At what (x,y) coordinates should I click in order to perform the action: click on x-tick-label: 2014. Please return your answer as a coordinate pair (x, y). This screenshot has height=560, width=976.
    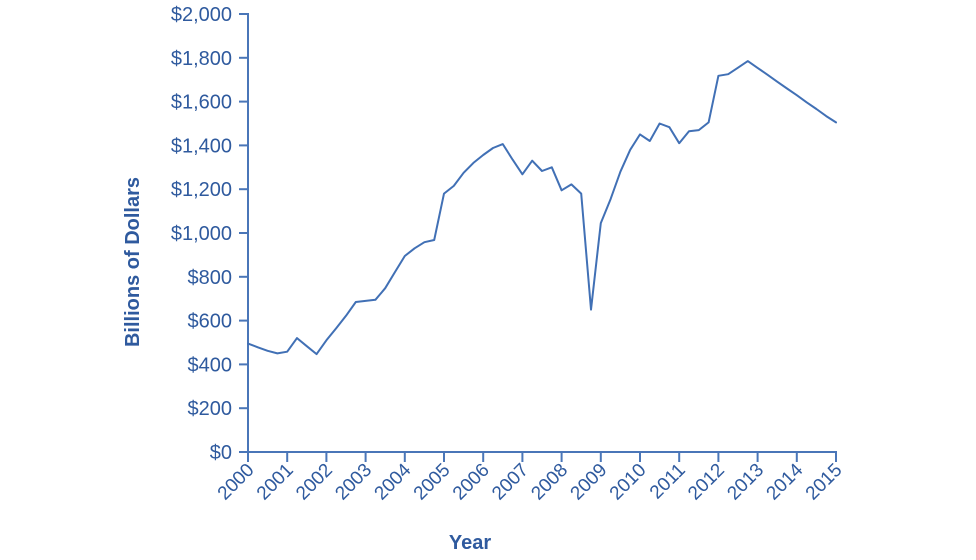
    Looking at the image, I should click on (785, 481).